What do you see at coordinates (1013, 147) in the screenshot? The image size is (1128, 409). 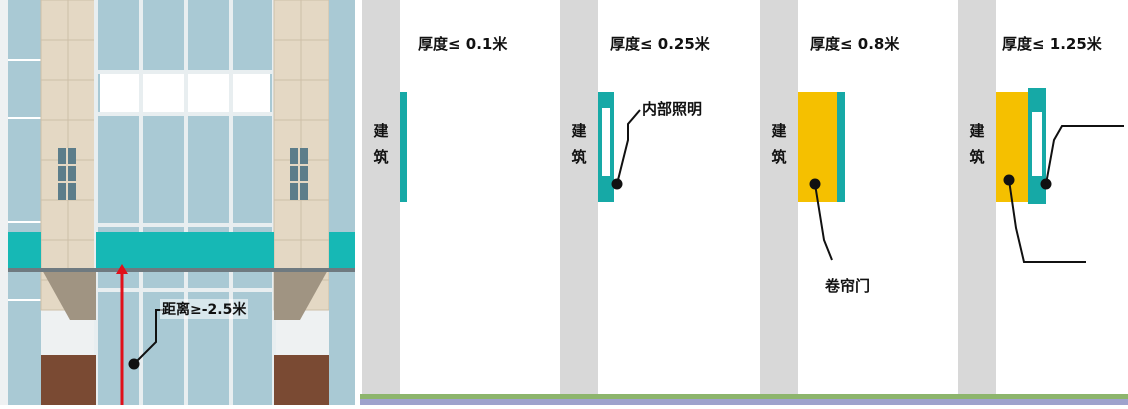 I see `rolling-shutter-box` at bounding box center [1013, 147].